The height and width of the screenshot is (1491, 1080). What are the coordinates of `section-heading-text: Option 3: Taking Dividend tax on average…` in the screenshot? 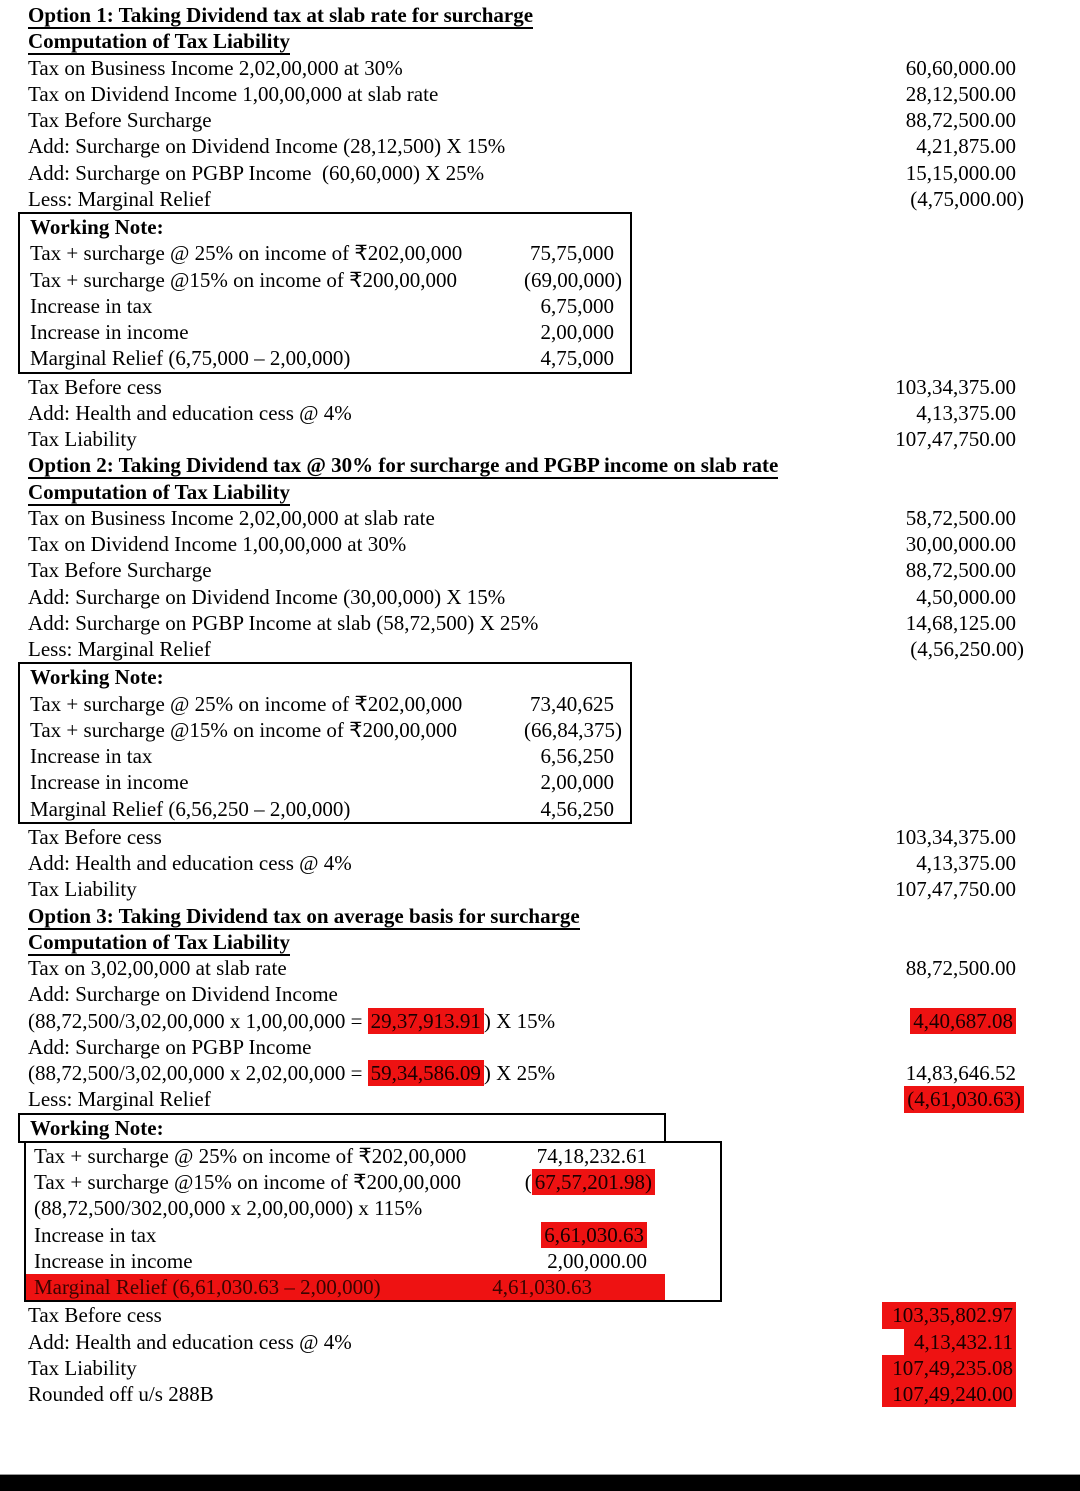 It's located at (304, 916).